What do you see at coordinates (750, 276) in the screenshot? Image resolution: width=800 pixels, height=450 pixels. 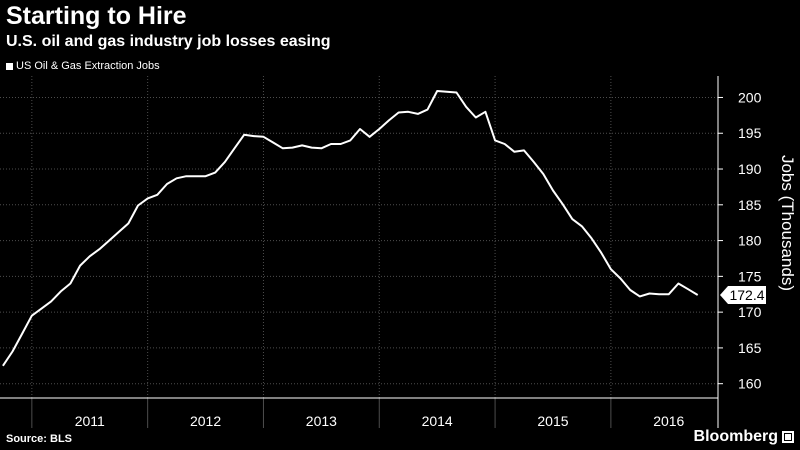 I see `y-tick-label: 175` at bounding box center [750, 276].